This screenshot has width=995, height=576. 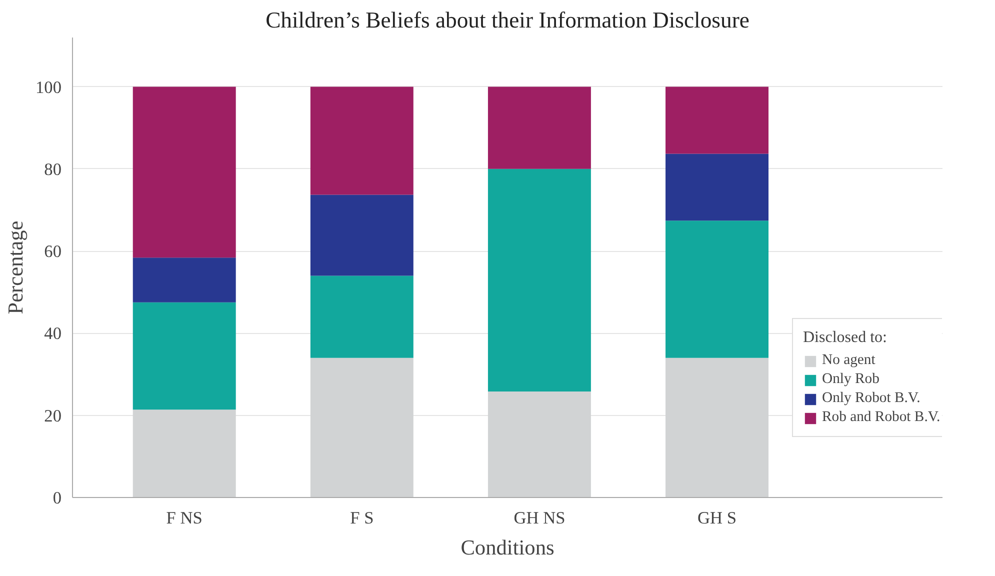 What do you see at coordinates (53, 252) in the screenshot?
I see `y-tick-label: 60` at bounding box center [53, 252].